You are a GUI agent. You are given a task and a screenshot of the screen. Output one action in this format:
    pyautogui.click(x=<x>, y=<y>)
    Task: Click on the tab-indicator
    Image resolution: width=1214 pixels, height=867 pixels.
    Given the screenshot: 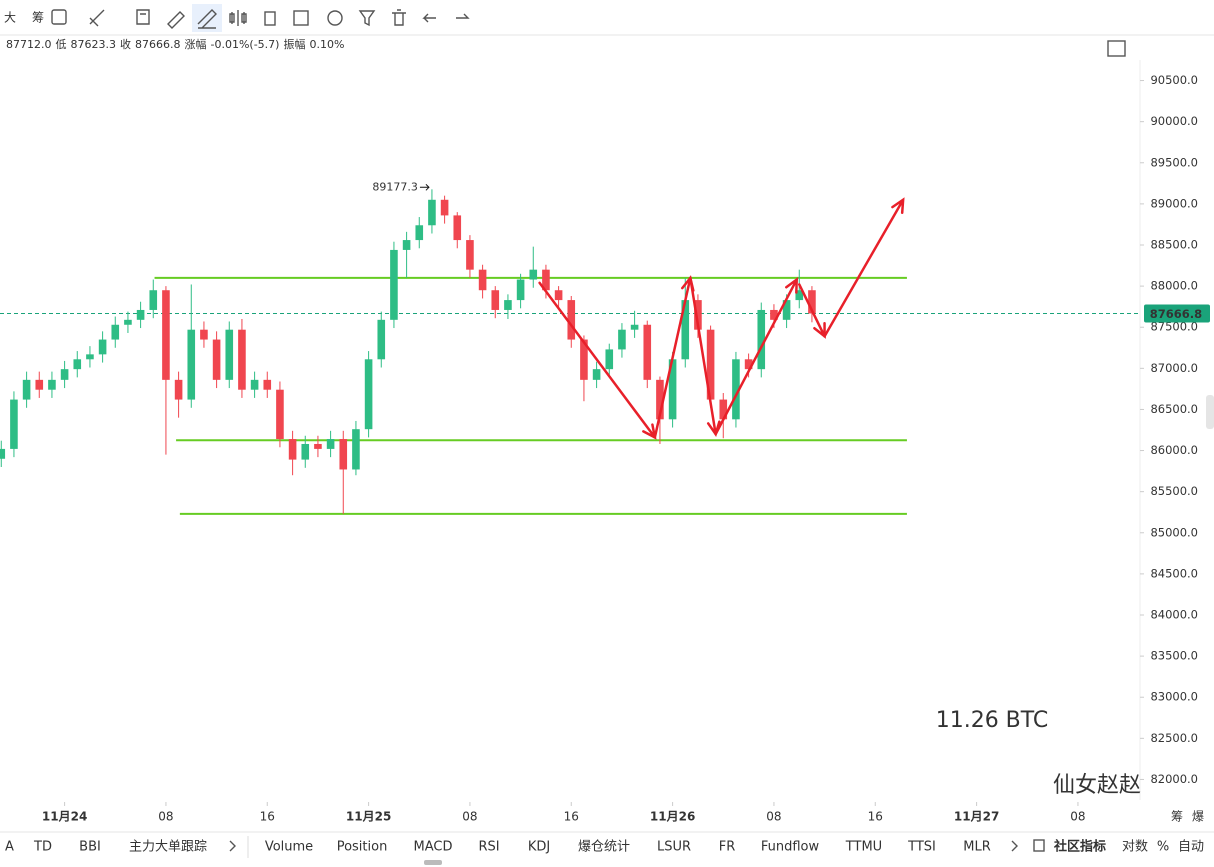 What is the action you would take?
    pyautogui.click(x=433, y=862)
    